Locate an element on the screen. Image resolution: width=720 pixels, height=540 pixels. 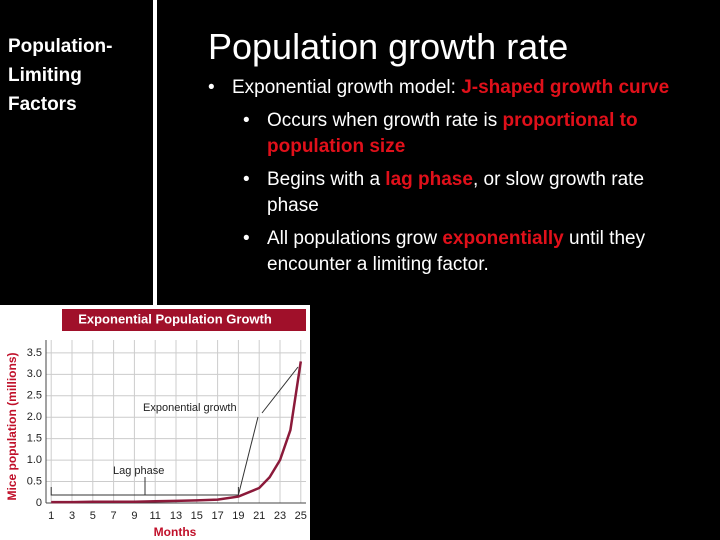
x-tick-label: 13 is located at coordinates (176, 516).